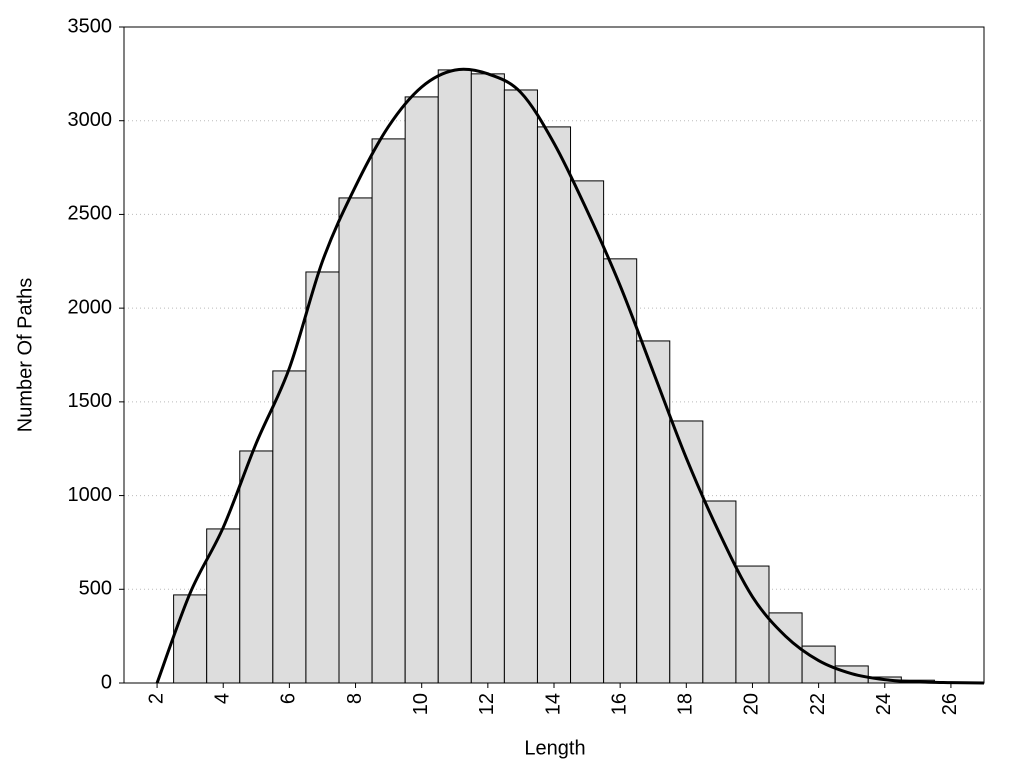 This screenshot has width=1024, height=768. What do you see at coordinates (90, 26) in the screenshot?
I see `y-tick-label: 3500` at bounding box center [90, 26].